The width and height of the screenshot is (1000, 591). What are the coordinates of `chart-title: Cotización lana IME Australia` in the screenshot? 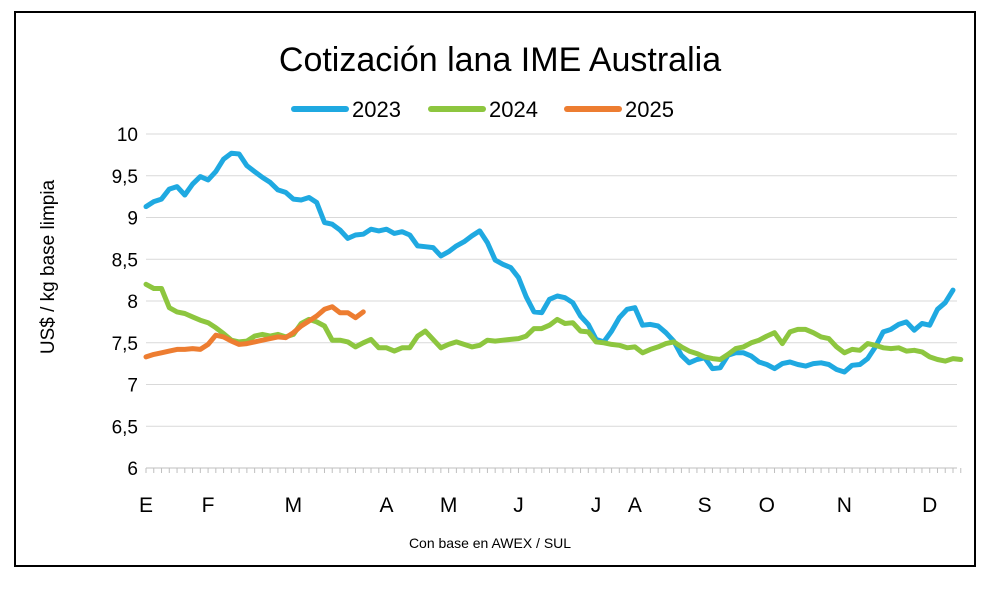 It's located at (500, 60).